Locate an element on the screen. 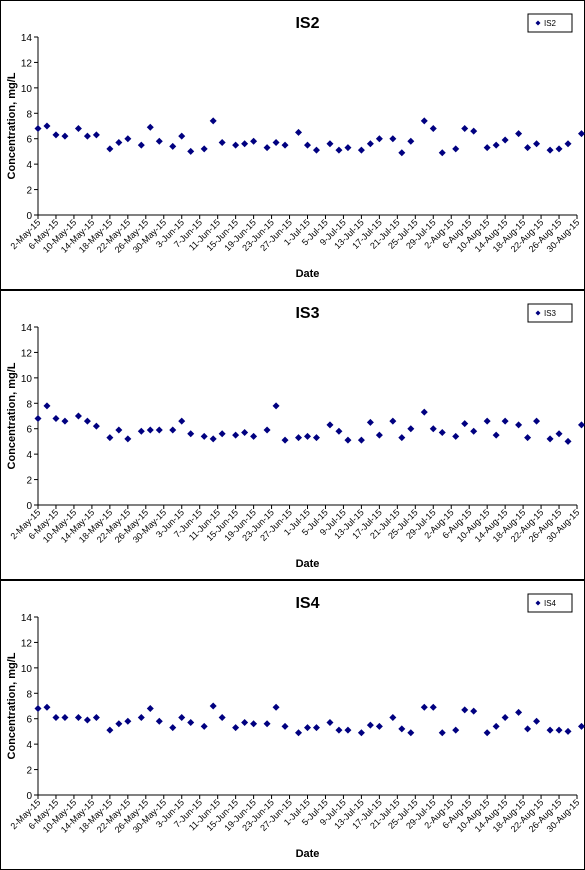 The image size is (585, 870). chart-title: IS3 is located at coordinates (307, 313).